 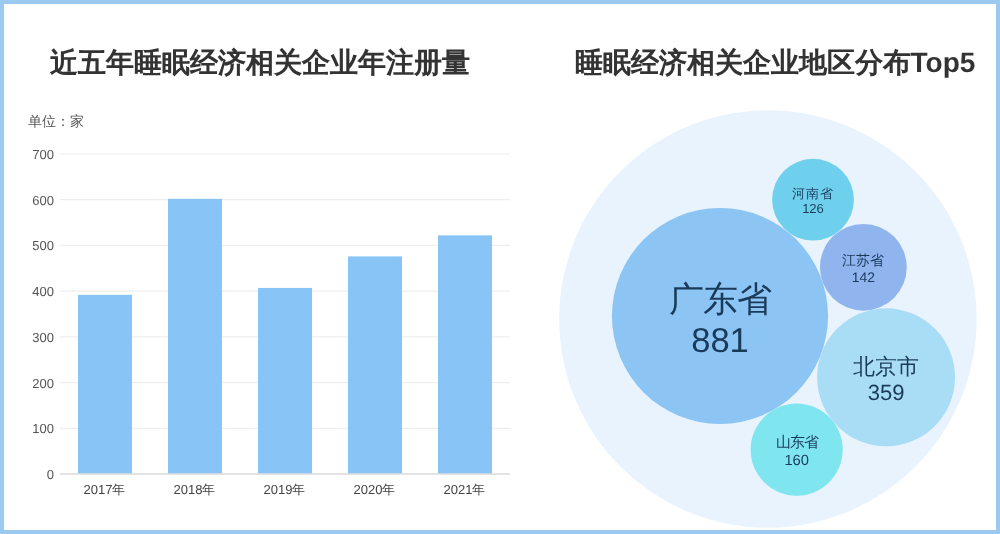 What do you see at coordinates (886, 366) in the screenshot?
I see `category-label: 北京市` at bounding box center [886, 366].